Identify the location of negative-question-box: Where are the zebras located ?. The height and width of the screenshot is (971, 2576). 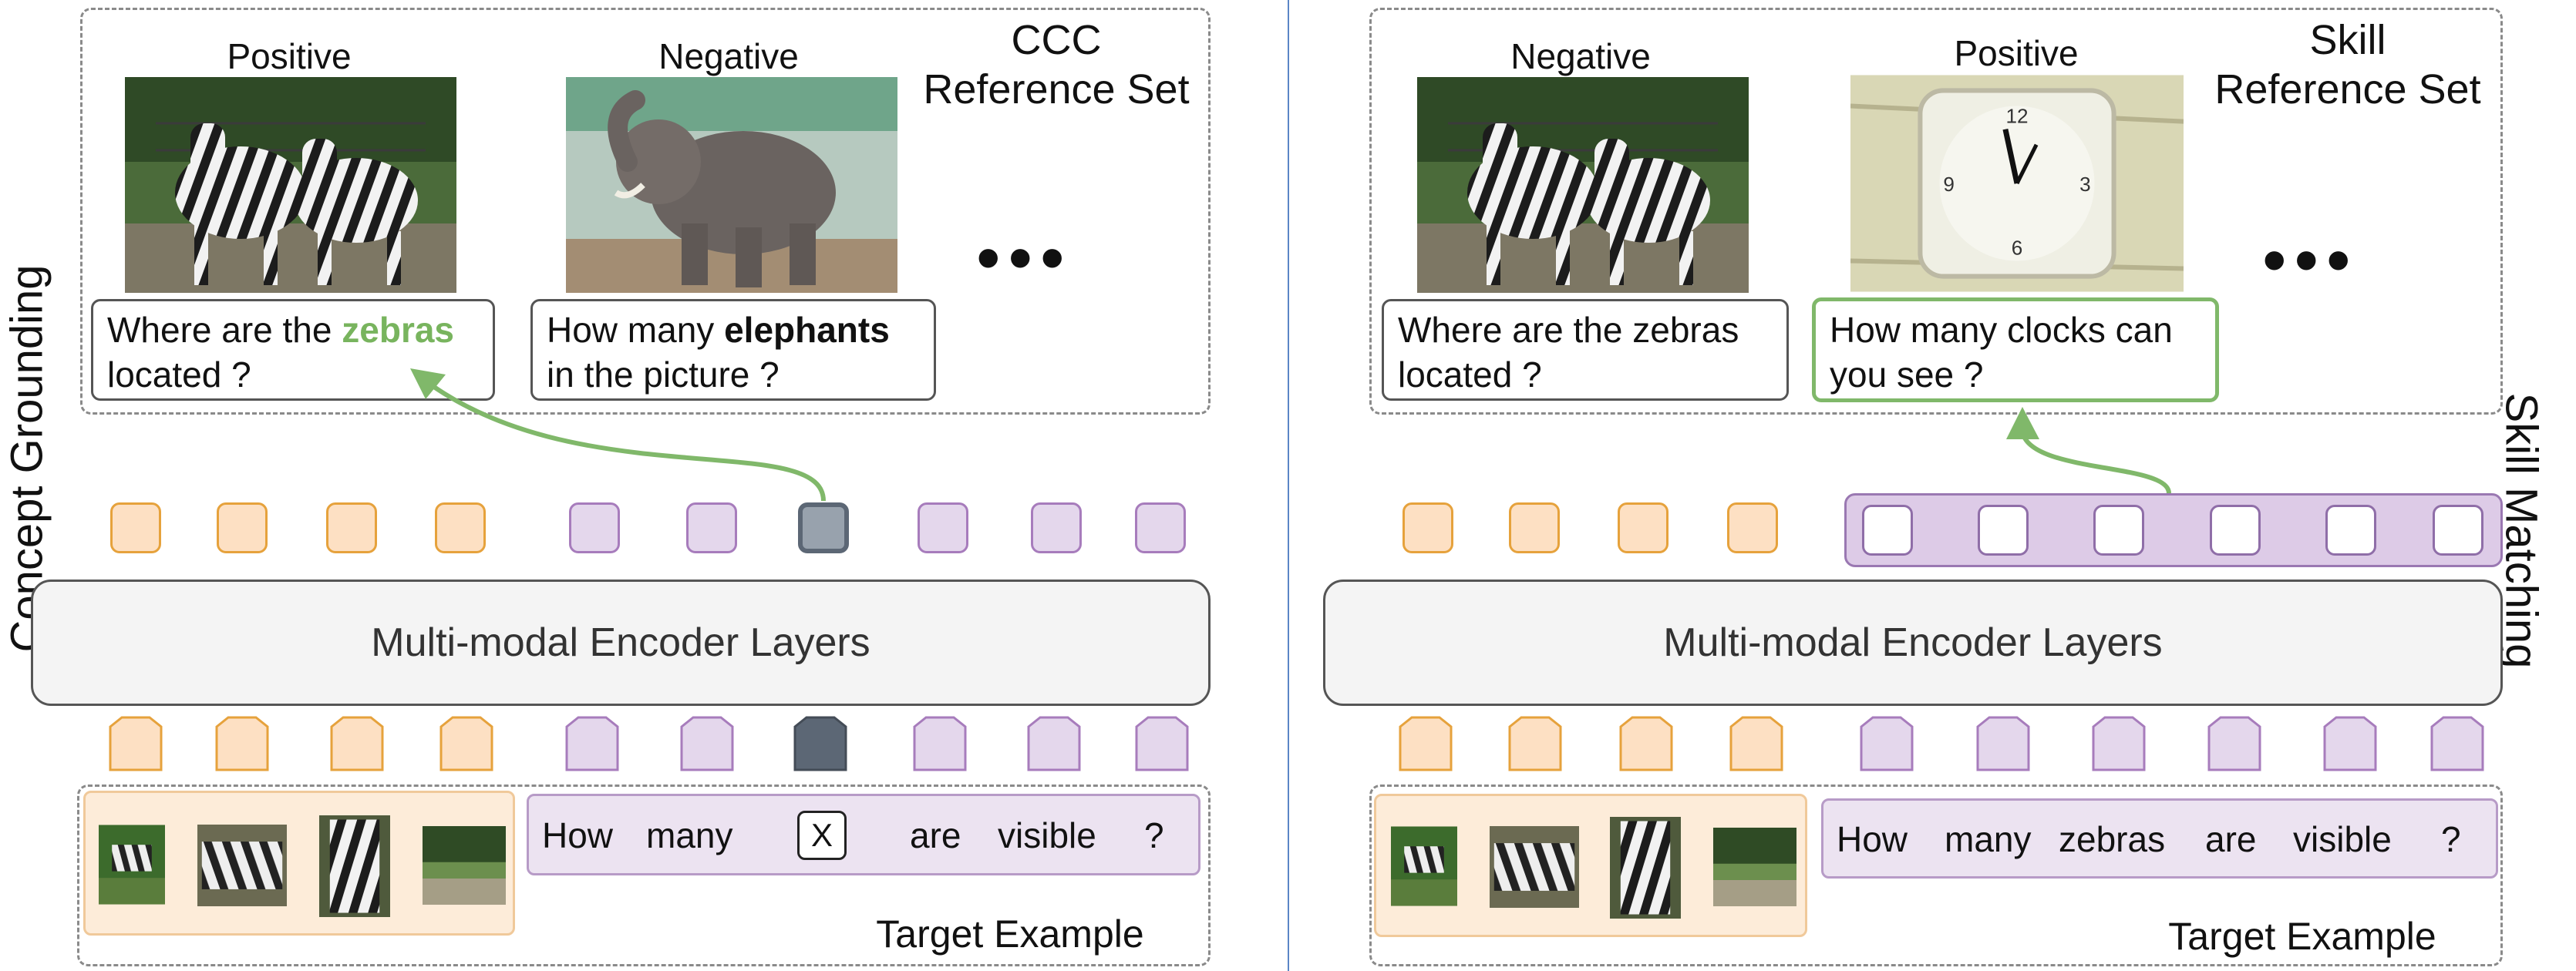
(1585, 350).